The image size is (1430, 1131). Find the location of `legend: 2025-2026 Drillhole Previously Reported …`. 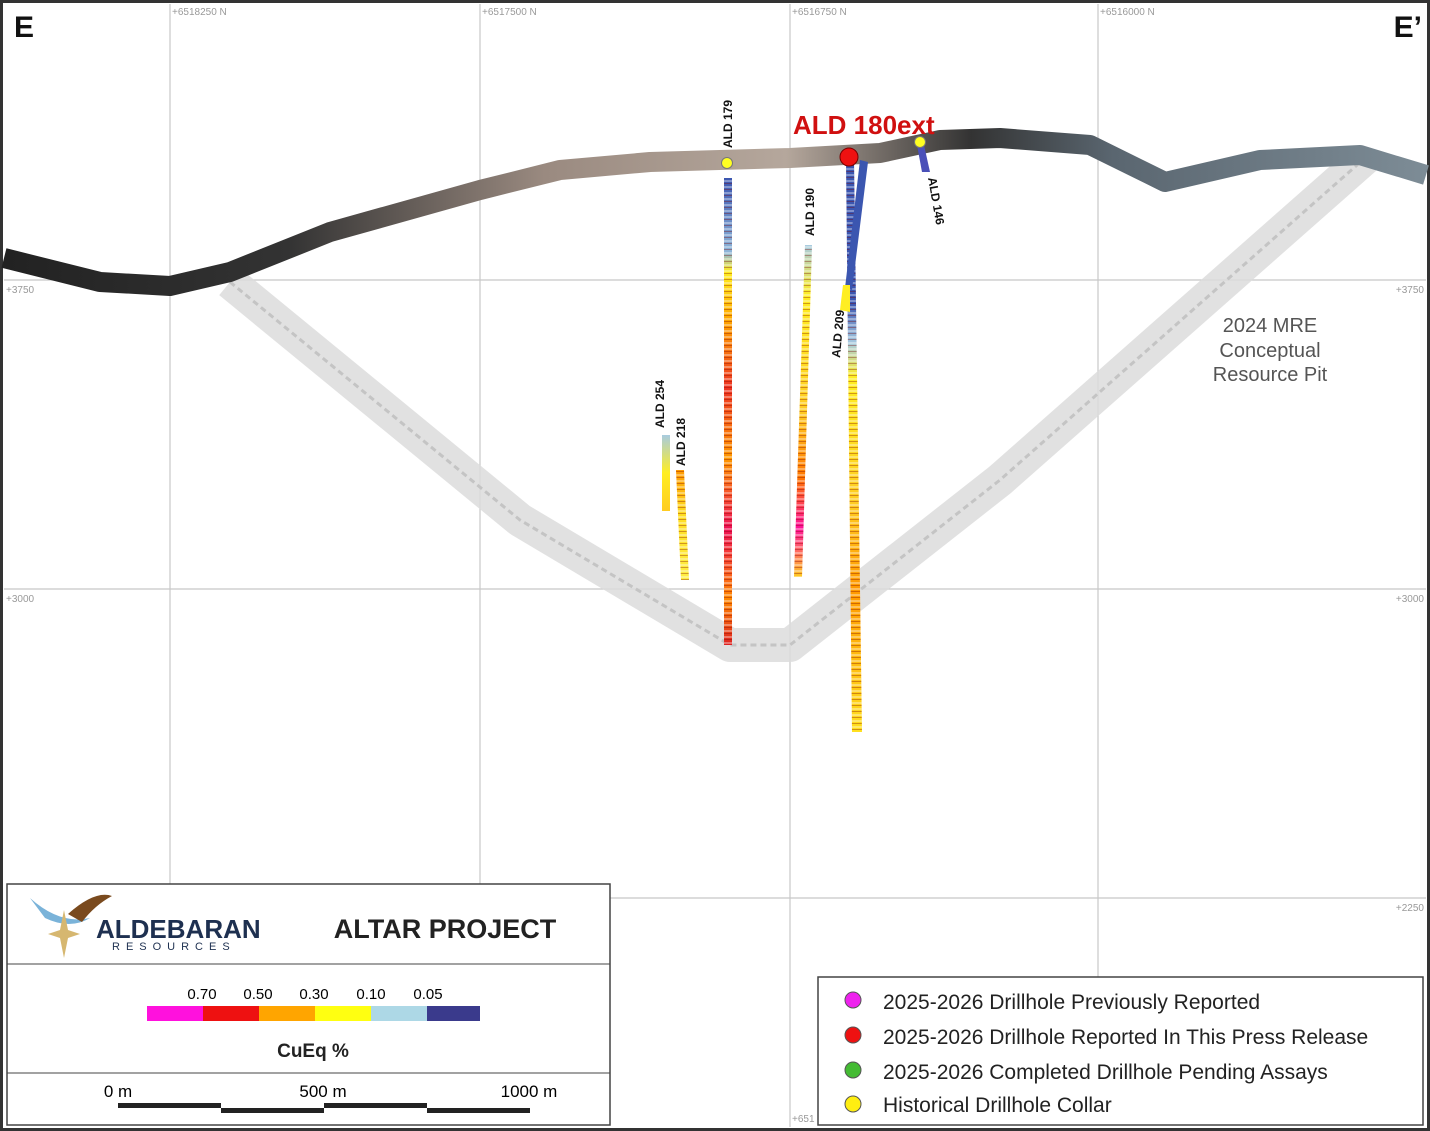

legend: 2025-2026 Drillhole Previously Reported … is located at coordinates (1120, 1051).